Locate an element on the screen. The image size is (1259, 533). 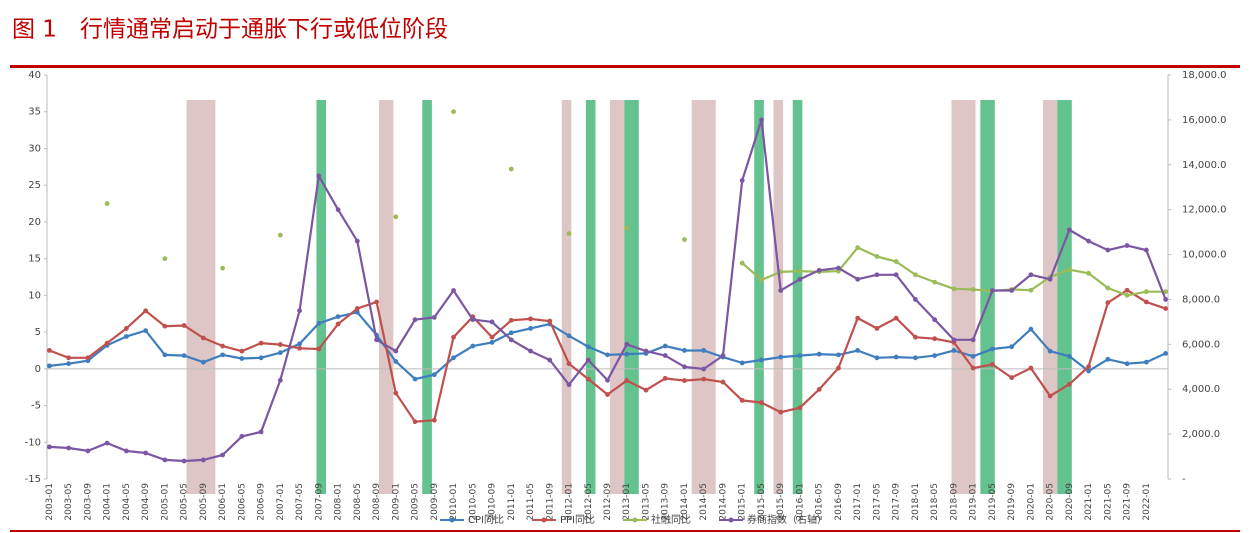
x-tick-label: 2007-05 is located at coordinates (300, 502).